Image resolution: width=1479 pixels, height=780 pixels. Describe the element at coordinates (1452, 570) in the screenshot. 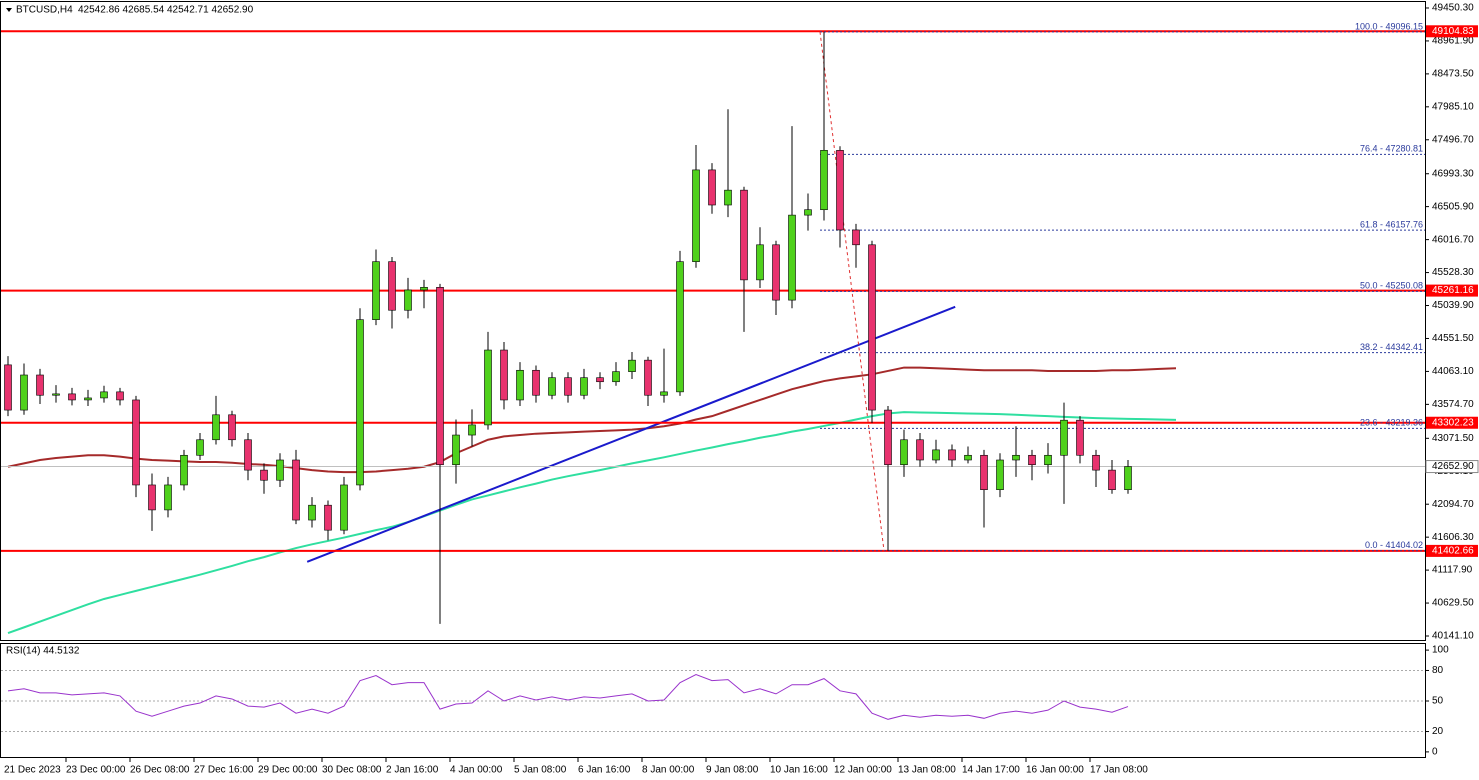

I see `y-tick-label: 41117.90` at that location.